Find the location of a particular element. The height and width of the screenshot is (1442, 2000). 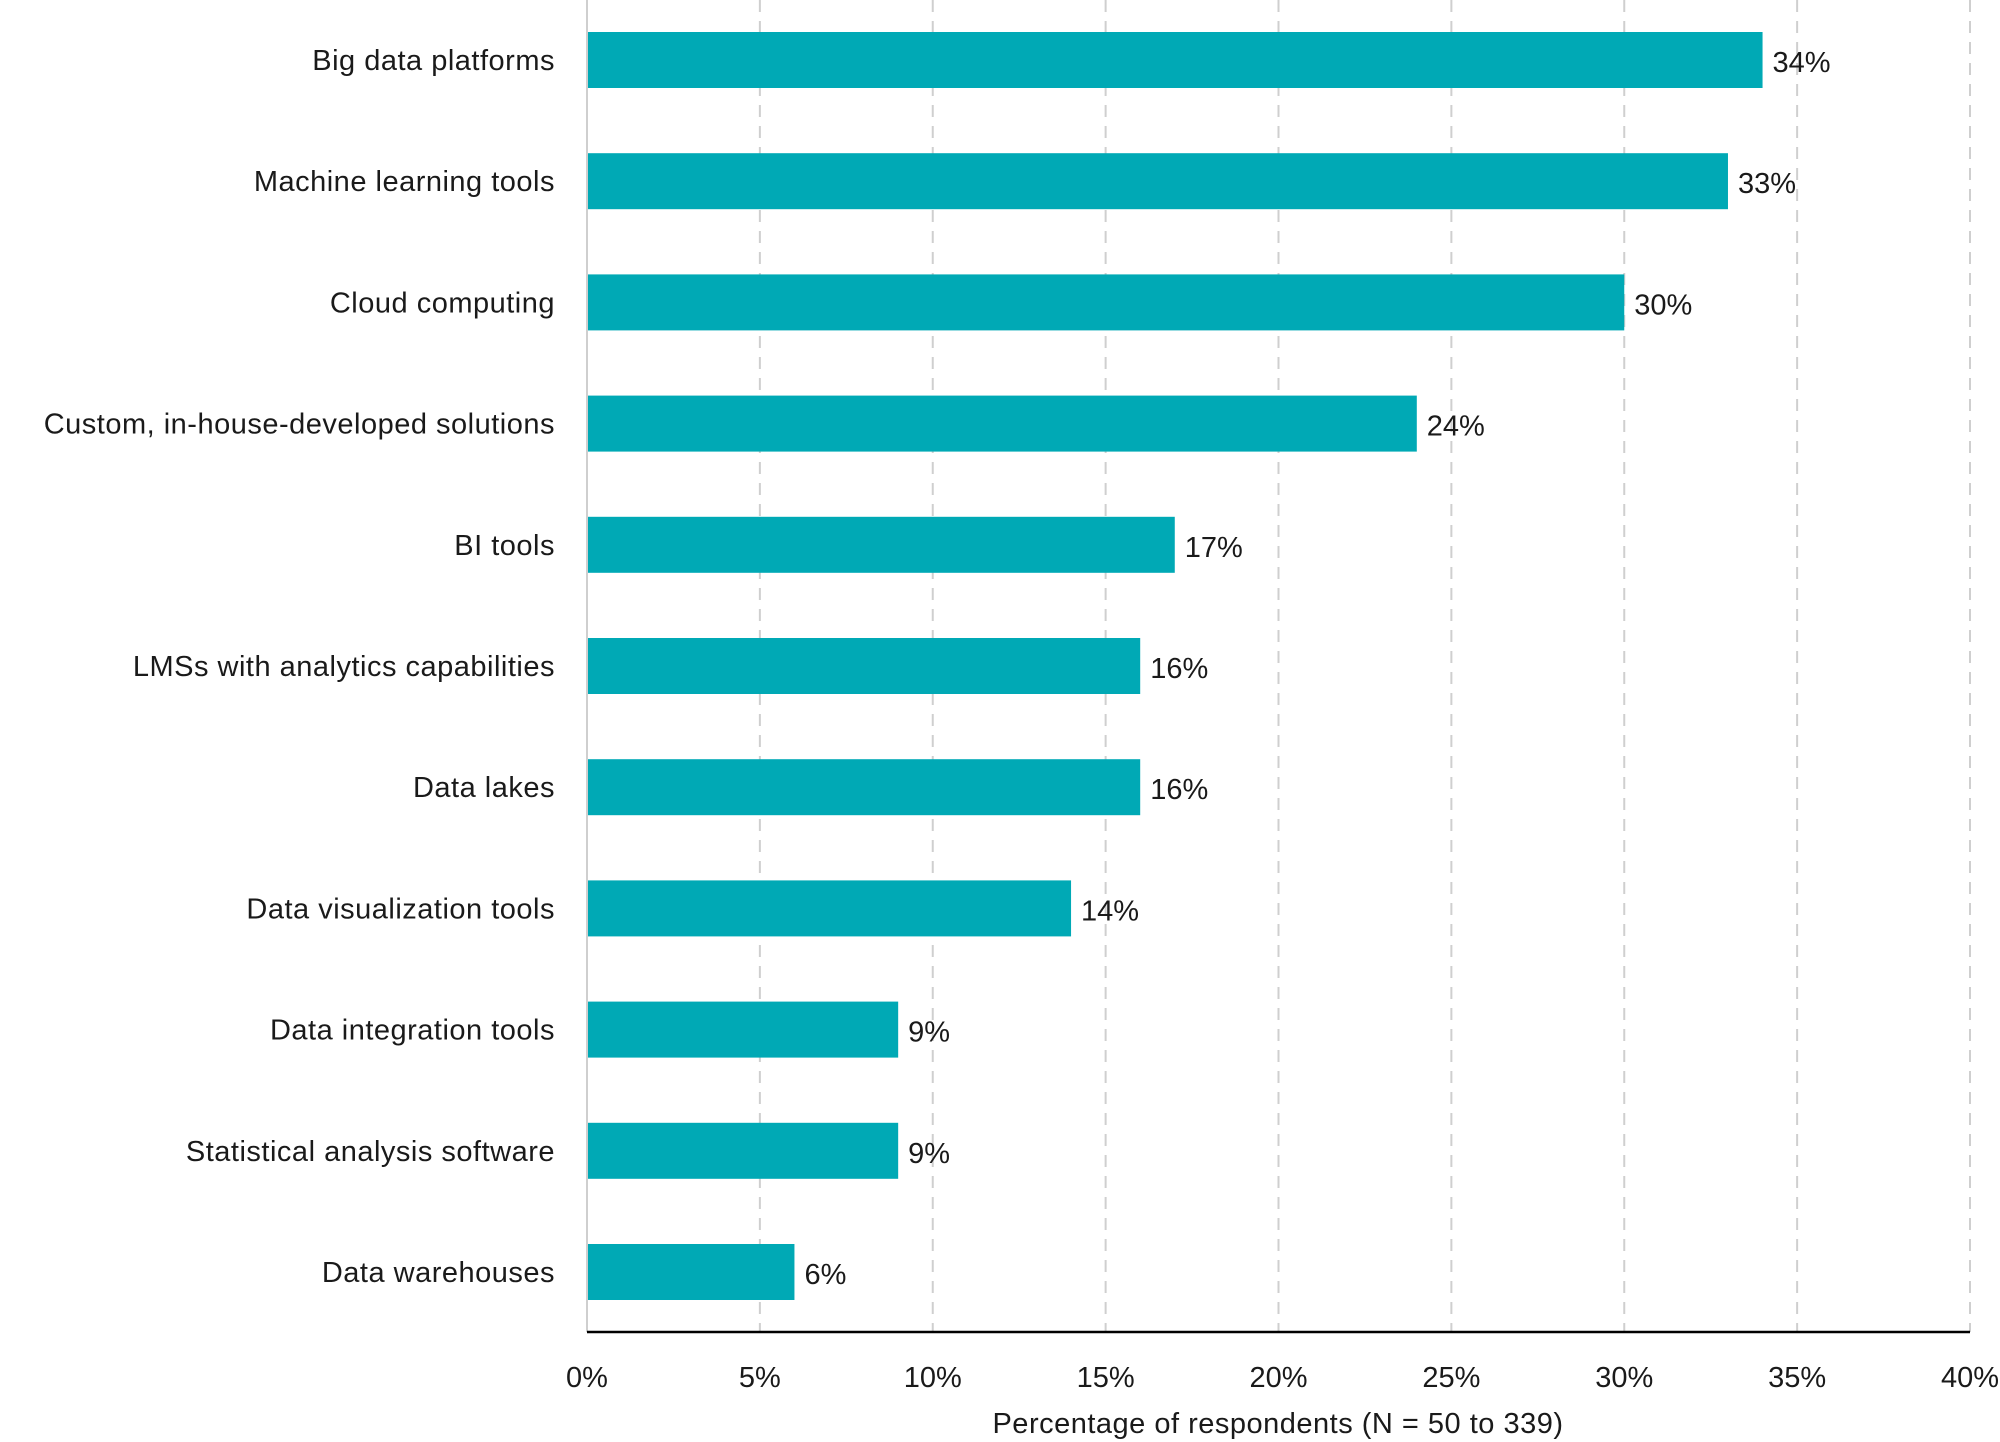

value-label: 6% is located at coordinates (825, 1275).